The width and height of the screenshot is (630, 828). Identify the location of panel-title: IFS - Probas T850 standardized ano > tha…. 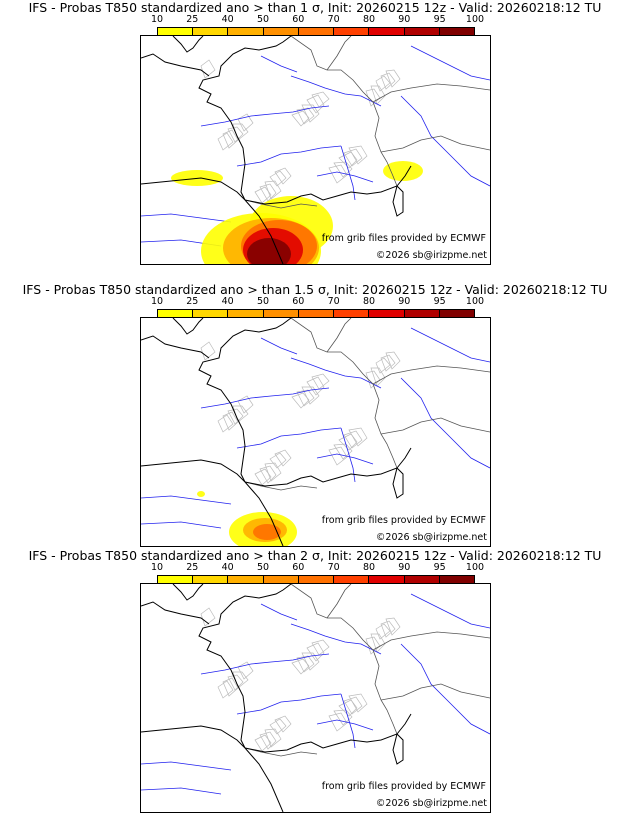
(315, 7).